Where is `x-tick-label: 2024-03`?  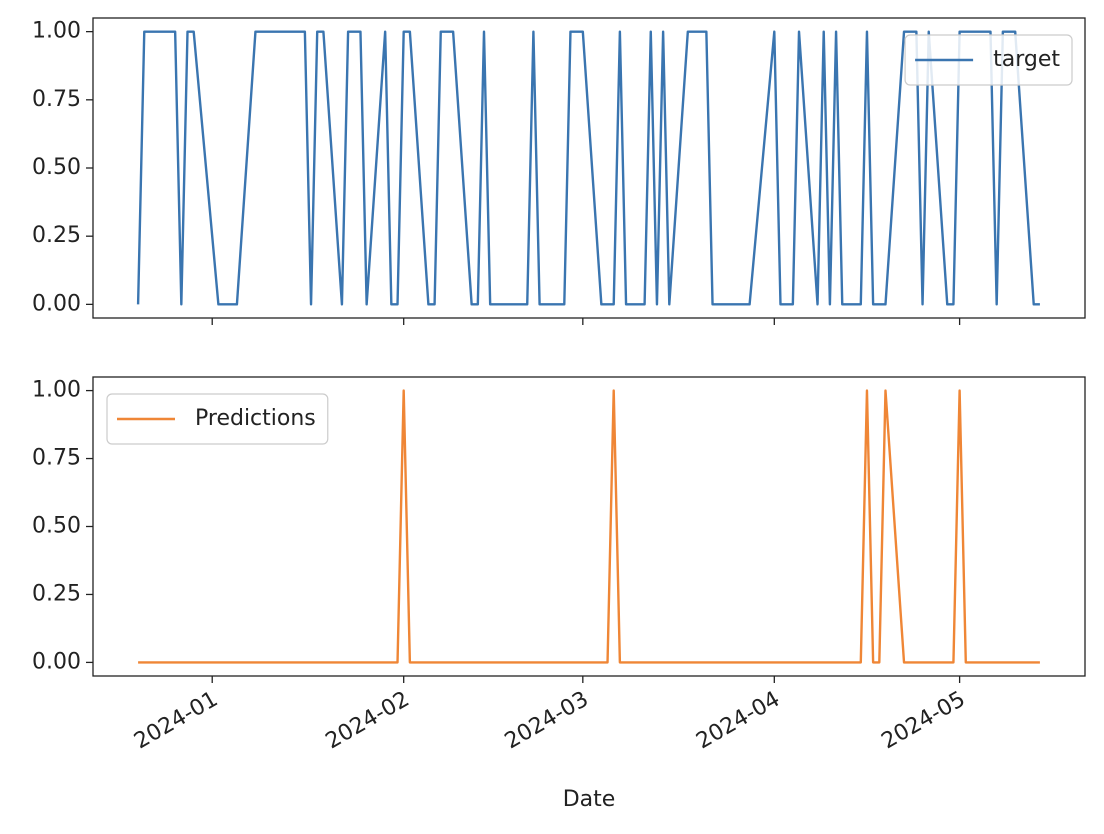 x-tick-label: 2024-03 is located at coordinates (547, 721).